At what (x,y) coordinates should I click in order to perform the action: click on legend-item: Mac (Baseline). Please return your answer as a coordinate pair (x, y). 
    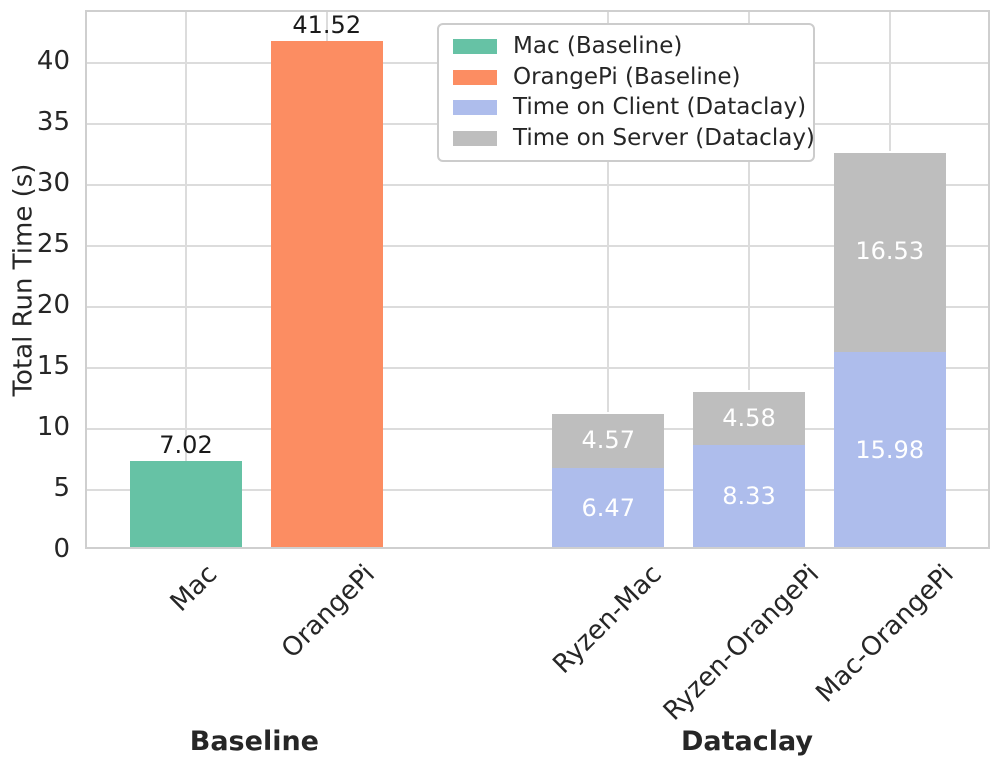
    Looking at the image, I should click on (626, 46).